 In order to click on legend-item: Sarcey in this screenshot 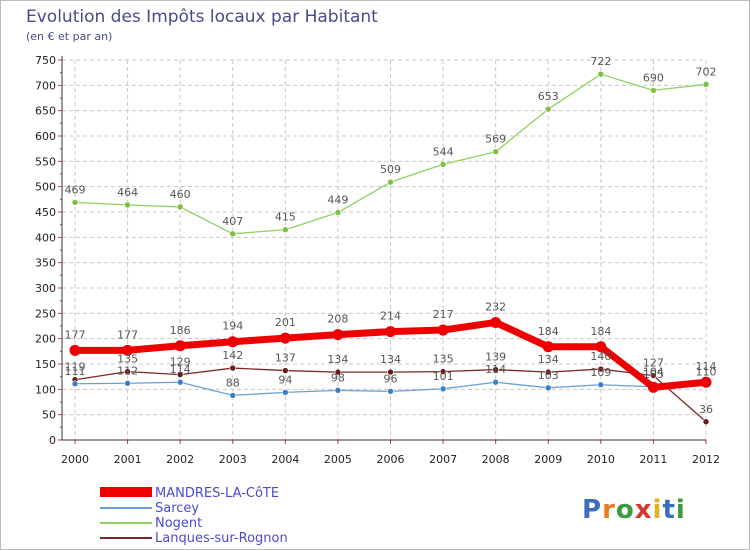, I will do `click(149, 508)`.